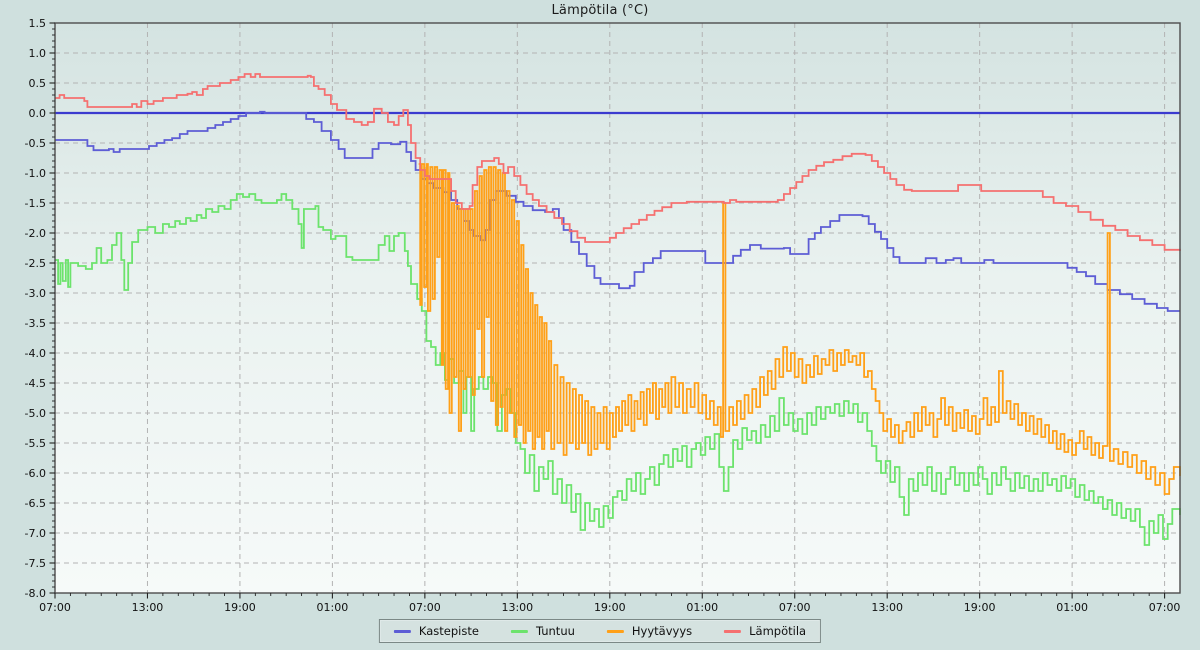 This screenshot has height=650, width=1200. What do you see at coordinates (38, 53) in the screenshot?
I see `y-tick-label: 1.0` at bounding box center [38, 53].